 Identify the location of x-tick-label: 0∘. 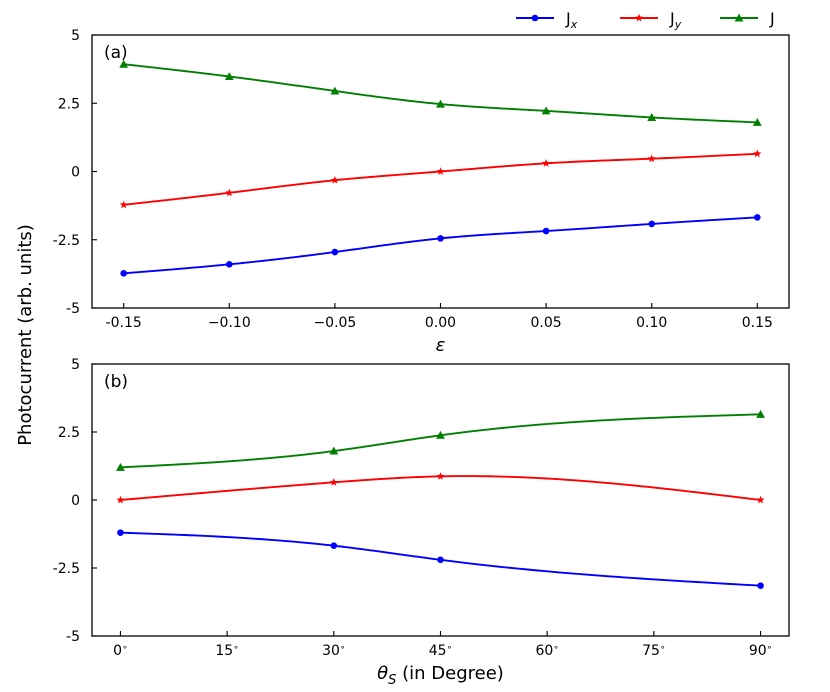
(120, 651).